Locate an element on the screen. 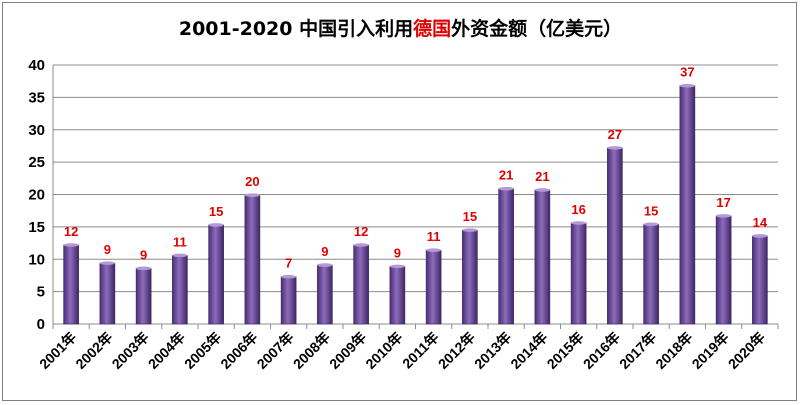  chart-title-part-3: 外资金额（亿美元） is located at coordinates (537, 29).